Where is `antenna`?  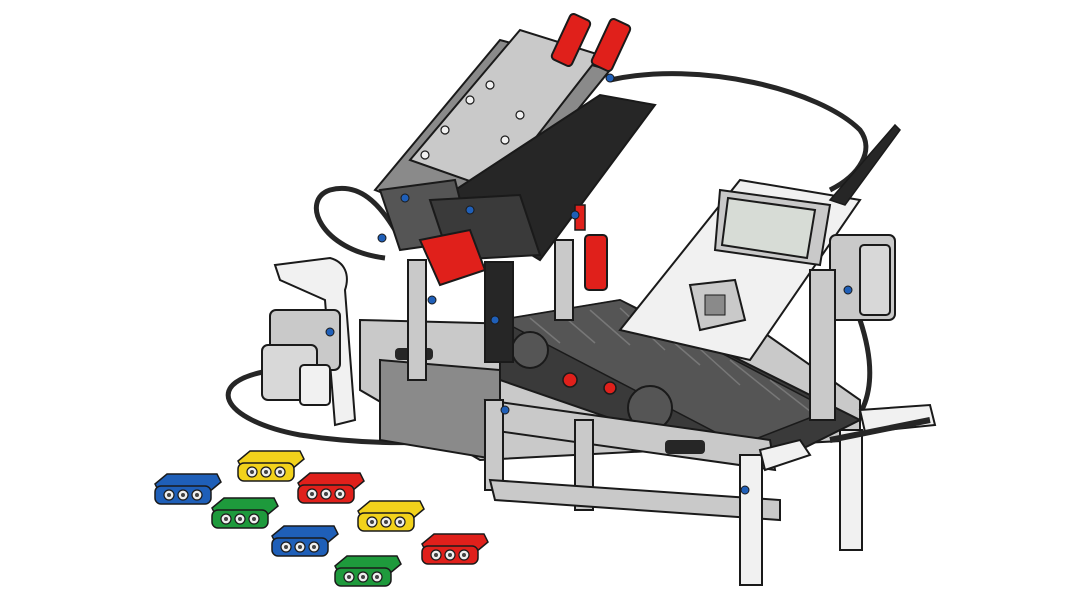
antenna is located at coordinates (864, 164).